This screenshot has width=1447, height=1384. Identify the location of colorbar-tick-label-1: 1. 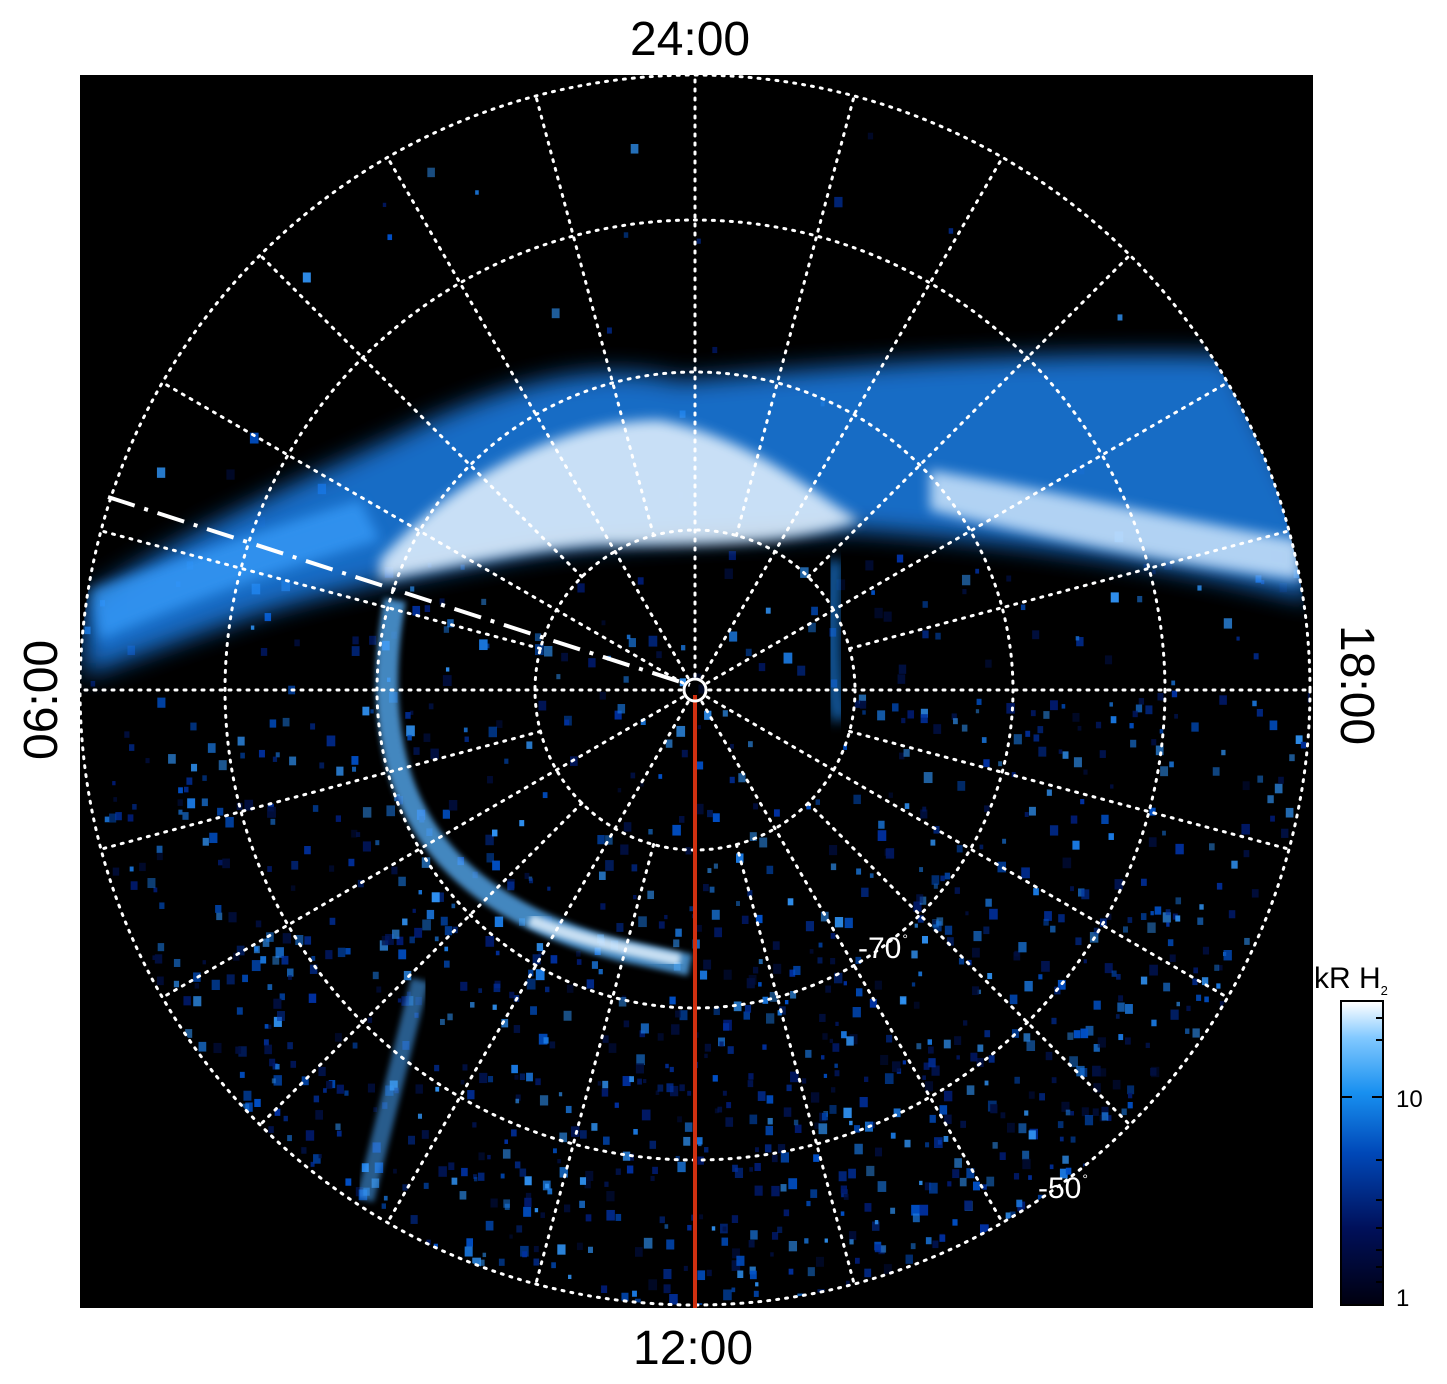
(1403, 1298).